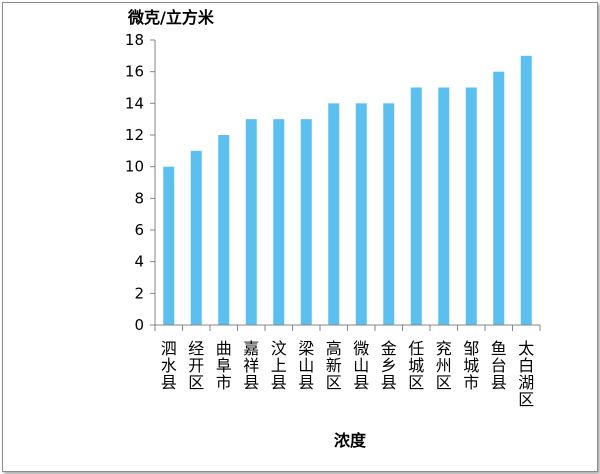 Image resolution: width=600 pixels, height=474 pixels. Describe the element at coordinates (251, 365) in the screenshot. I see `x-category-label: 嘉祥县` at that location.